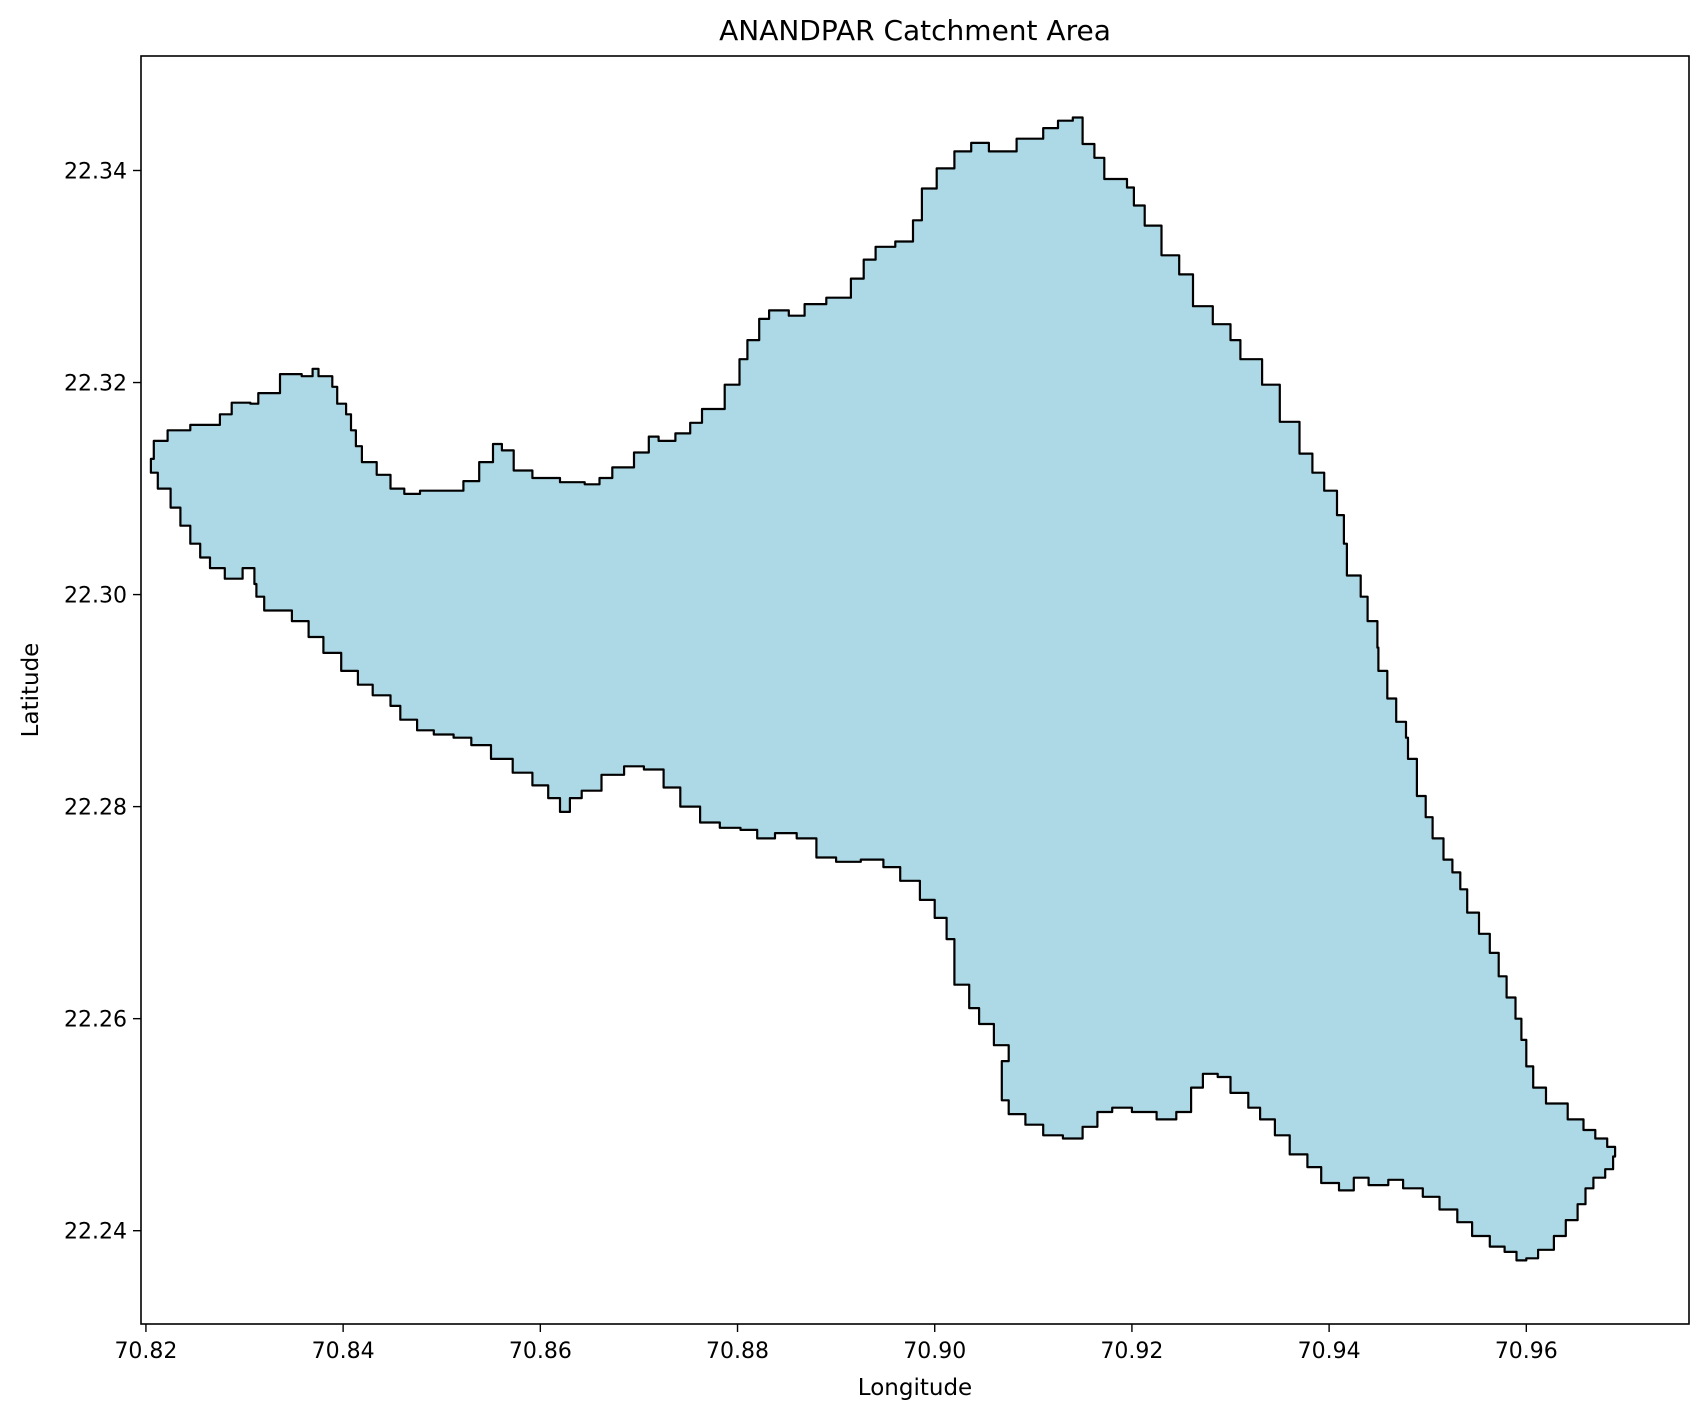 This screenshot has width=1706, height=1417. I want to click on y-tick-label: 22.24, so click(95, 1232).